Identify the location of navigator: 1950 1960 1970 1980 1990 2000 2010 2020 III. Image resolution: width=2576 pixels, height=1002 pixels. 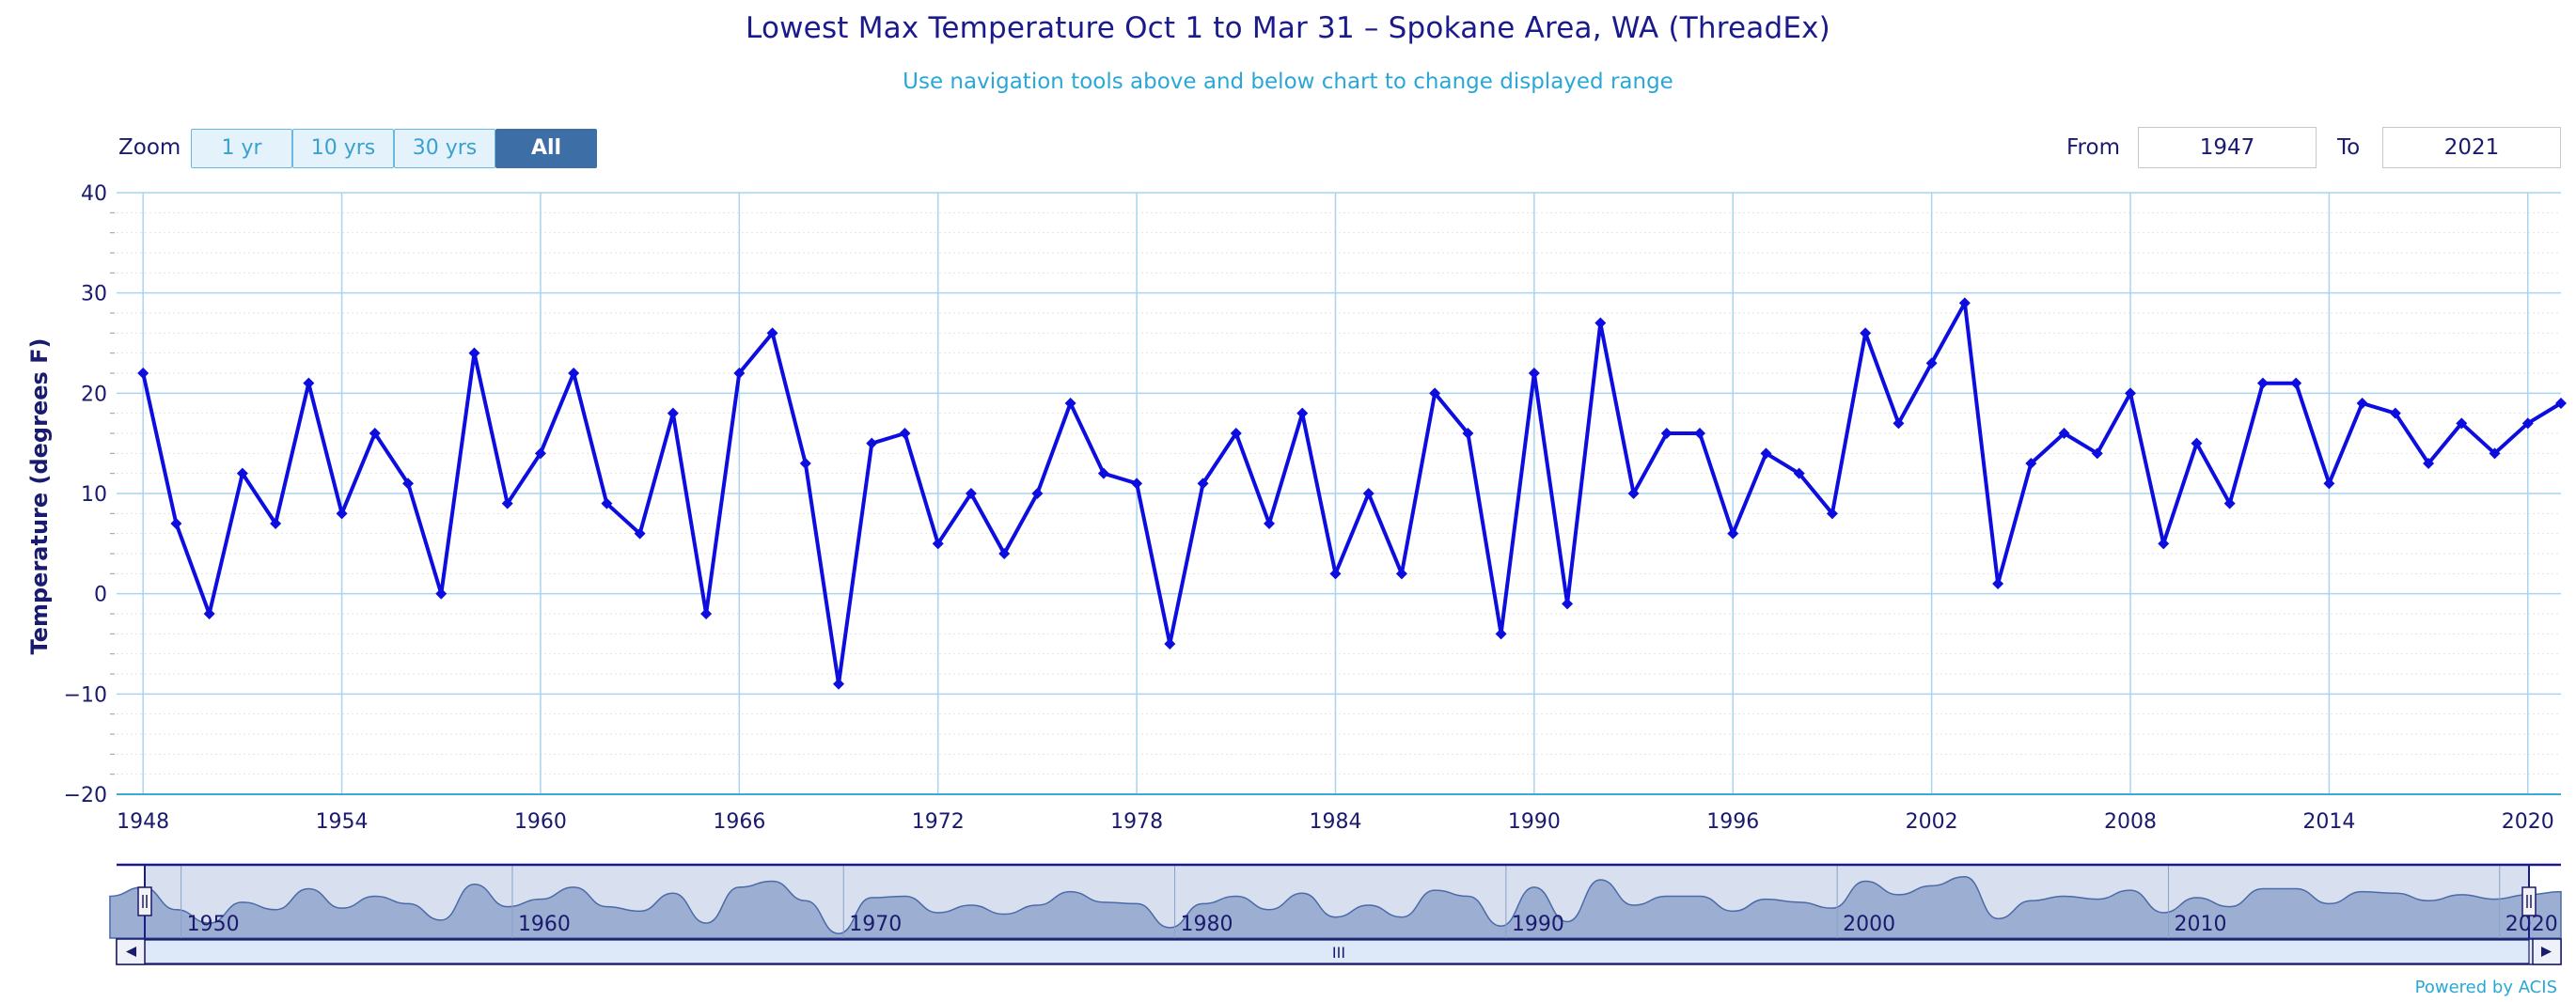
(1336, 914).